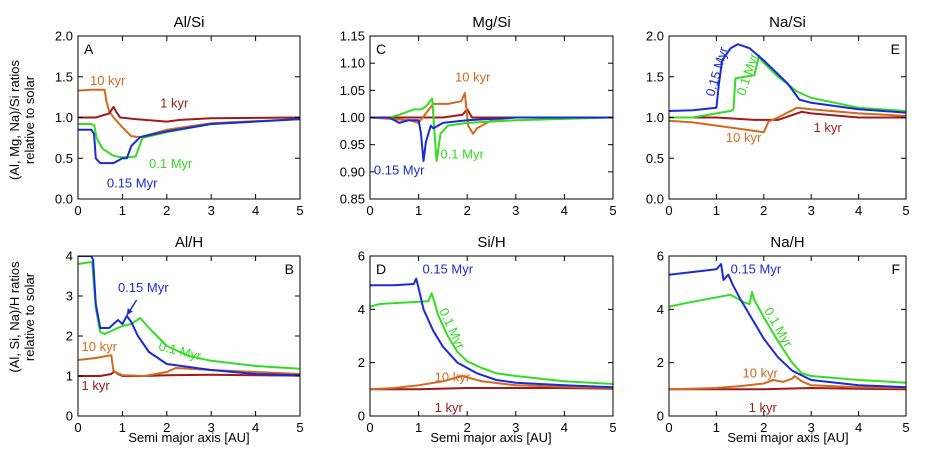 The height and width of the screenshot is (472, 926). What do you see at coordinates (143, 287) in the screenshot?
I see `series-label-015Myr-b: 0.15 Myr` at bounding box center [143, 287].